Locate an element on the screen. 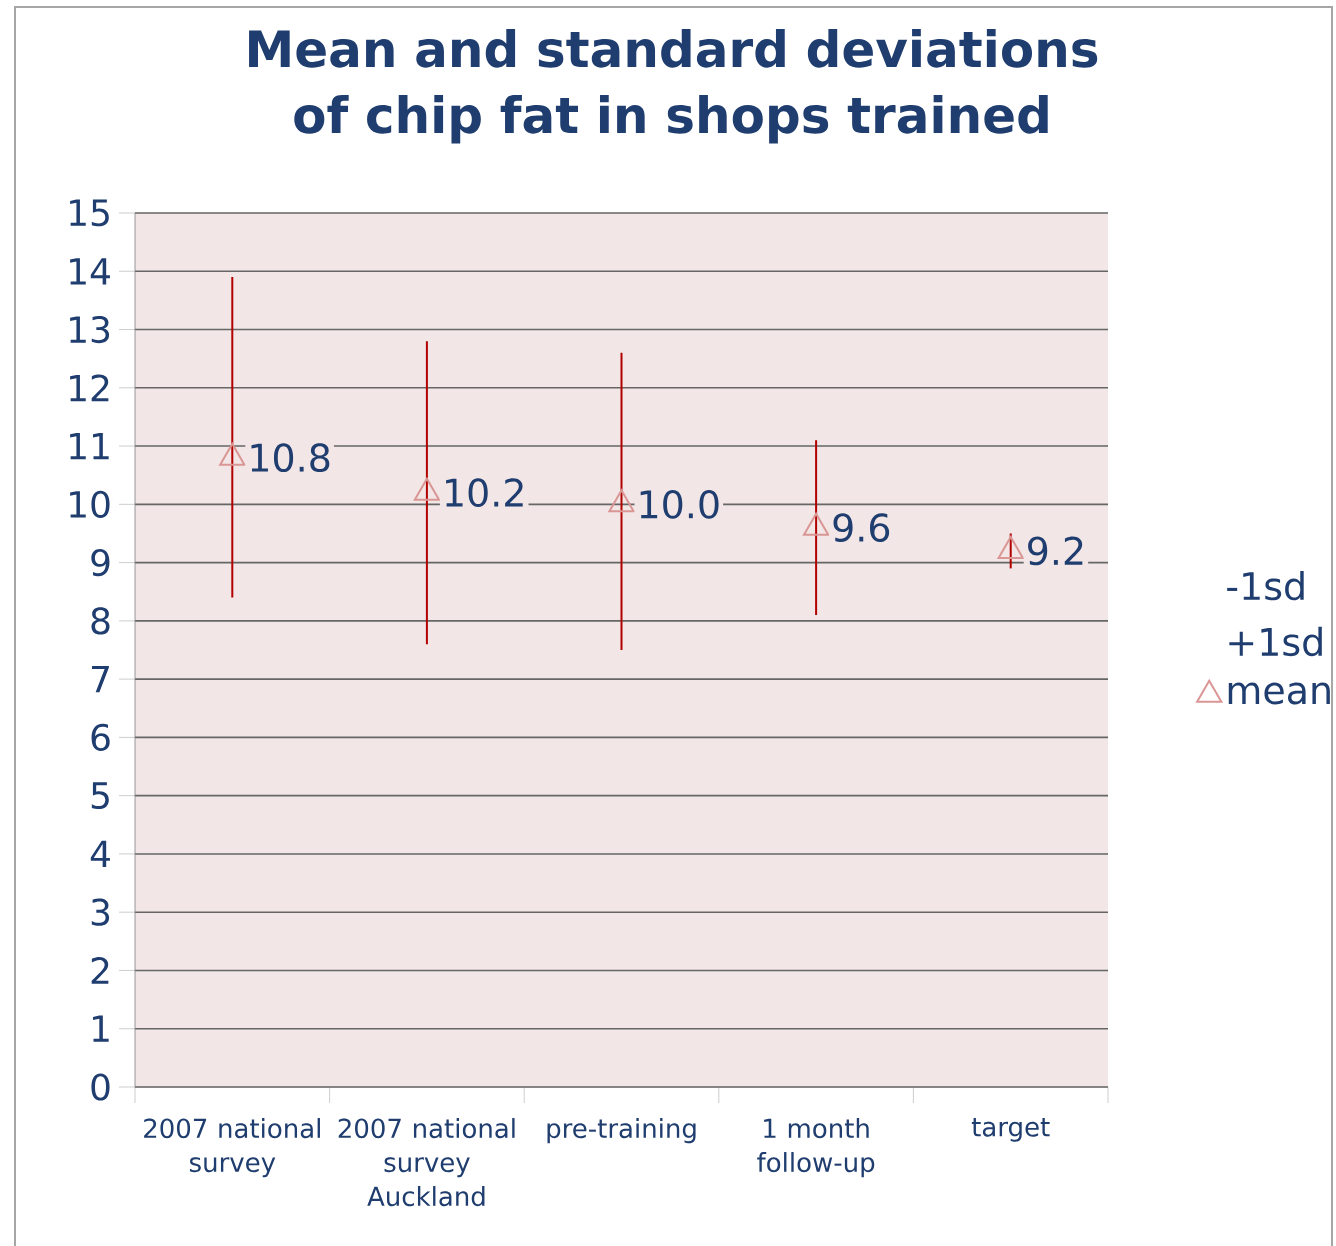  text: -1sd is located at coordinates (1265, 585).